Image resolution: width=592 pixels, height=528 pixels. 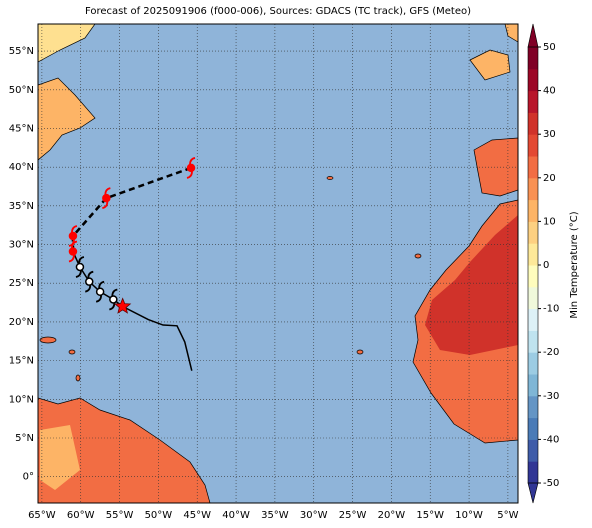 I want to click on y-tick-label: 10°N, so click(x=21, y=399).